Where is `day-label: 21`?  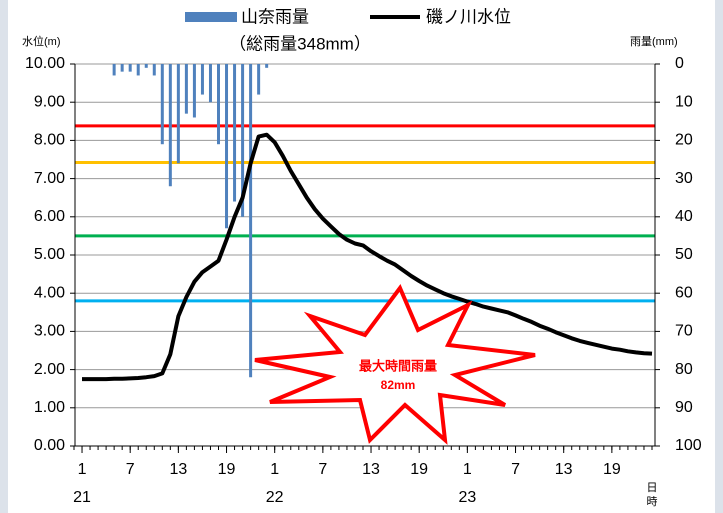
day-label: 21 is located at coordinates (82, 497).